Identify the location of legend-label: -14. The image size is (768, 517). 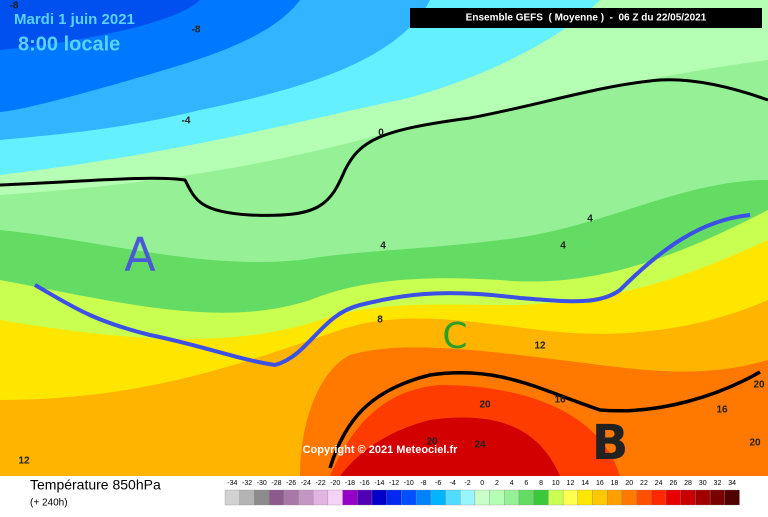
(379, 483).